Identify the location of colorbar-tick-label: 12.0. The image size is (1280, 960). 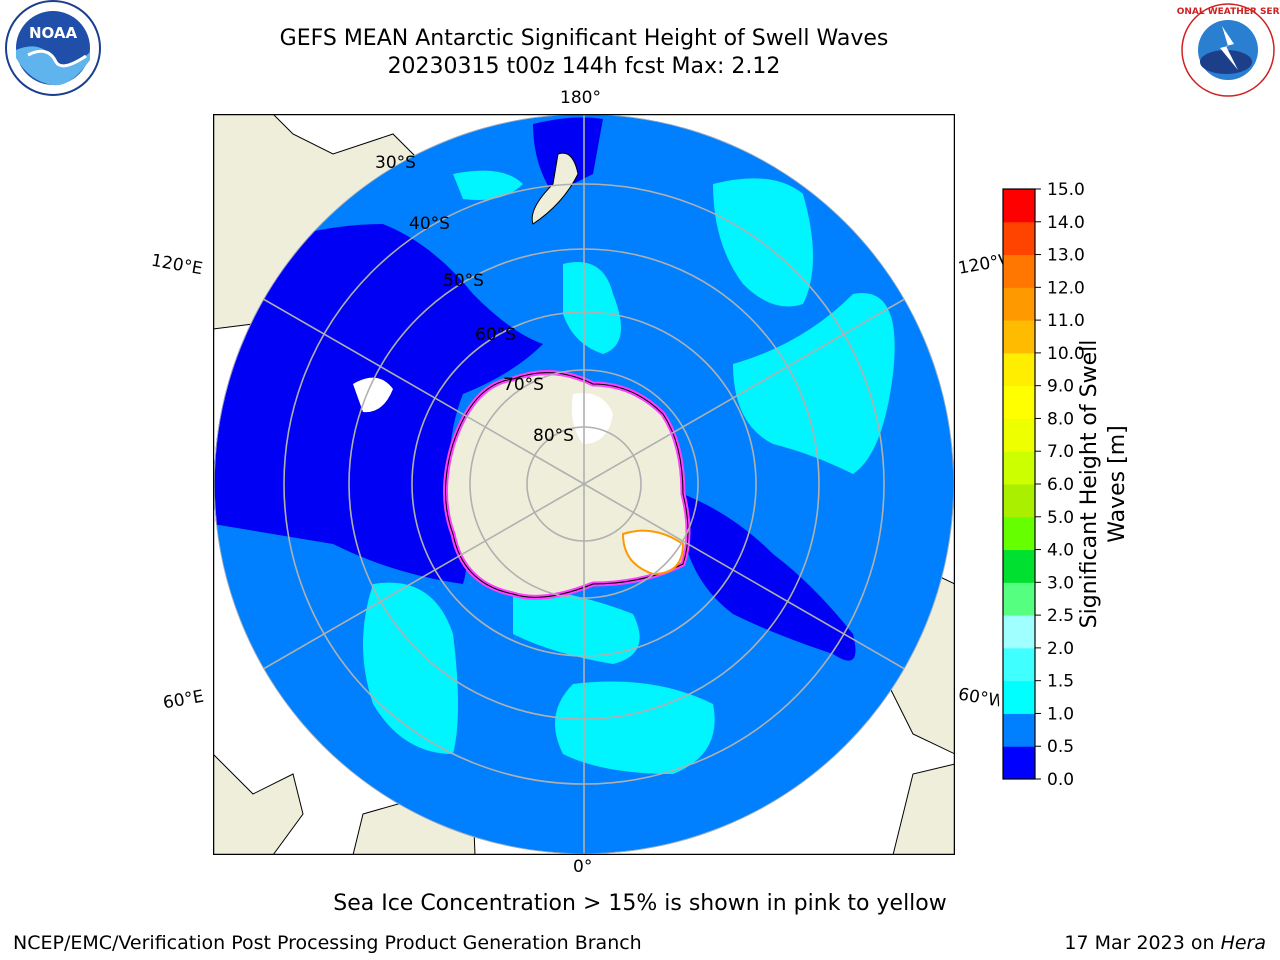
(1066, 288).